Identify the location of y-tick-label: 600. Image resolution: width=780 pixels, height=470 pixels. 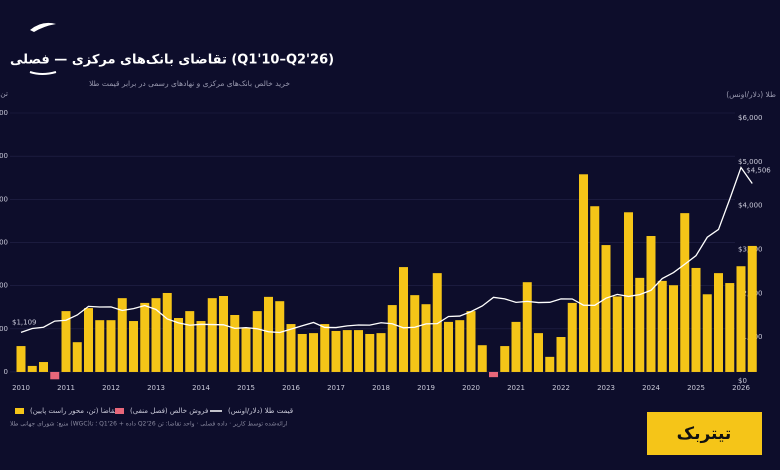
(4, 113).